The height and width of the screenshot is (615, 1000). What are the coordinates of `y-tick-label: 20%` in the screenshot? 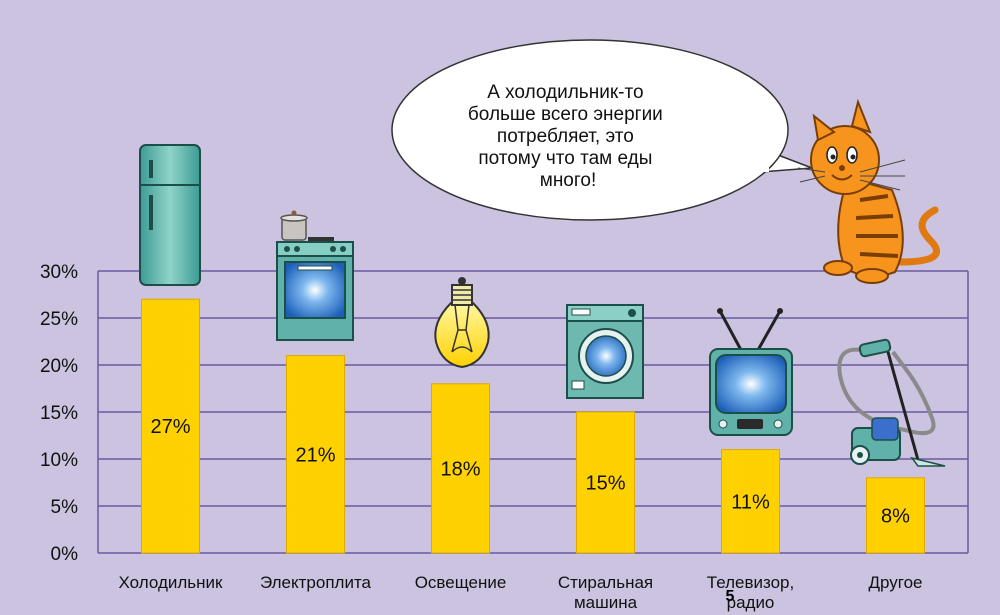 It's located at (59, 366).